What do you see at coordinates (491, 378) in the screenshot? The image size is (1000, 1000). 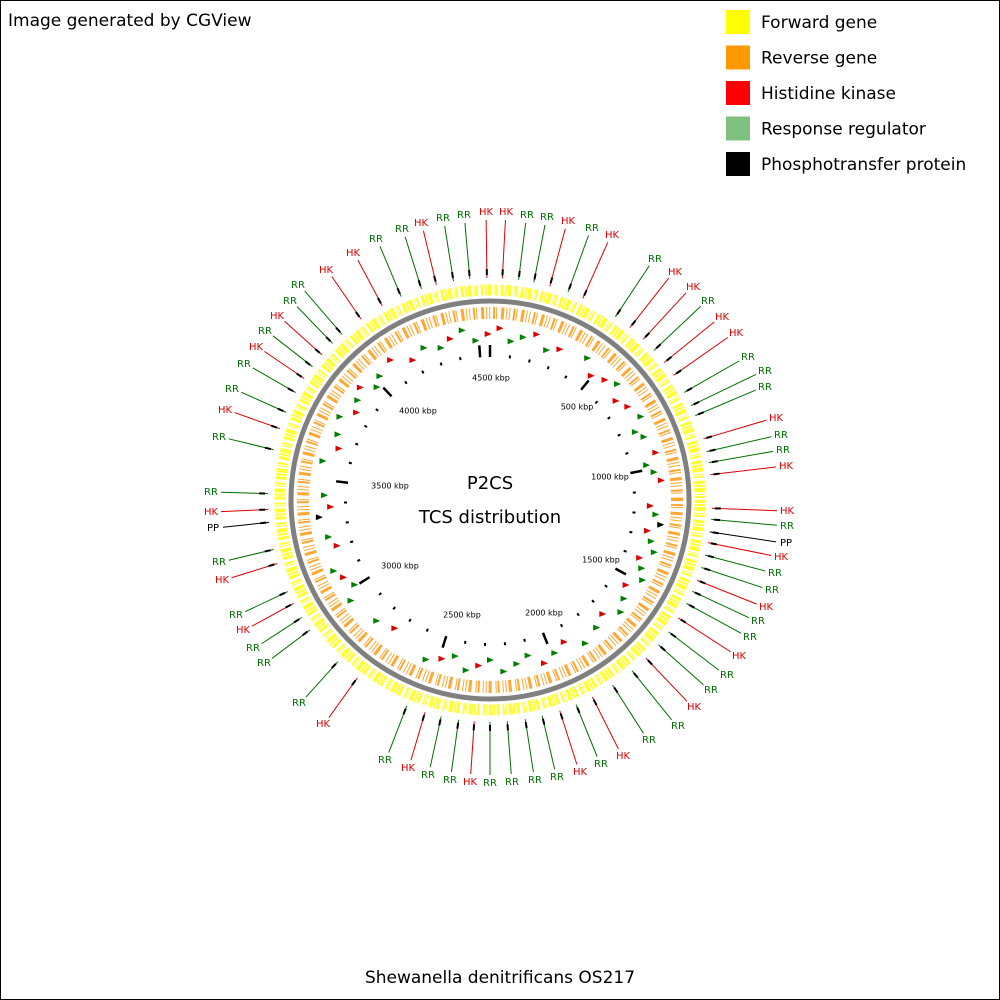 I see `tick-label: 4500 kbp` at bounding box center [491, 378].